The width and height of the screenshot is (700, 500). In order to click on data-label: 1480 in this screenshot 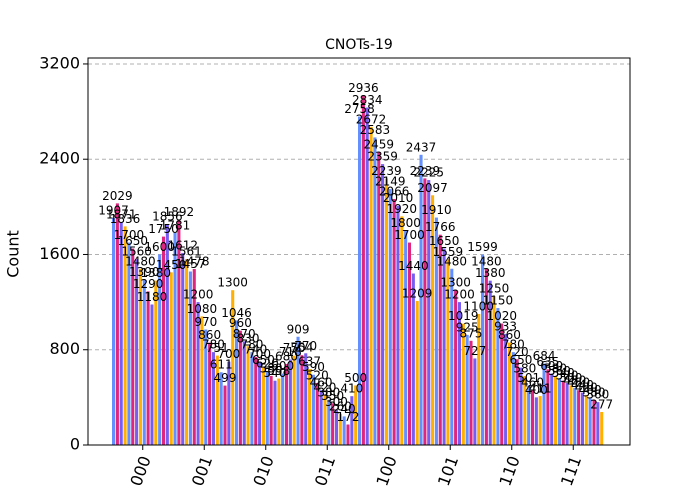, I will do `click(140, 261)`.